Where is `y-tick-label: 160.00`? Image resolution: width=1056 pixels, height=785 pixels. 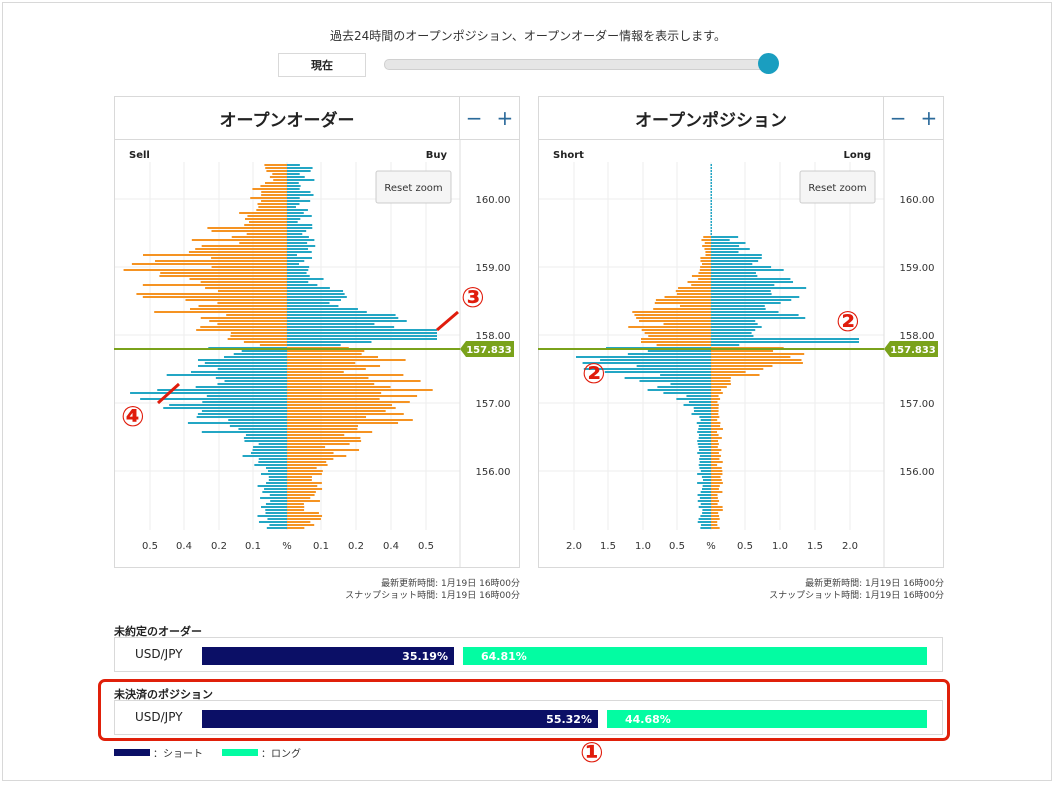 y-tick-label: 160.00 is located at coordinates (917, 200).